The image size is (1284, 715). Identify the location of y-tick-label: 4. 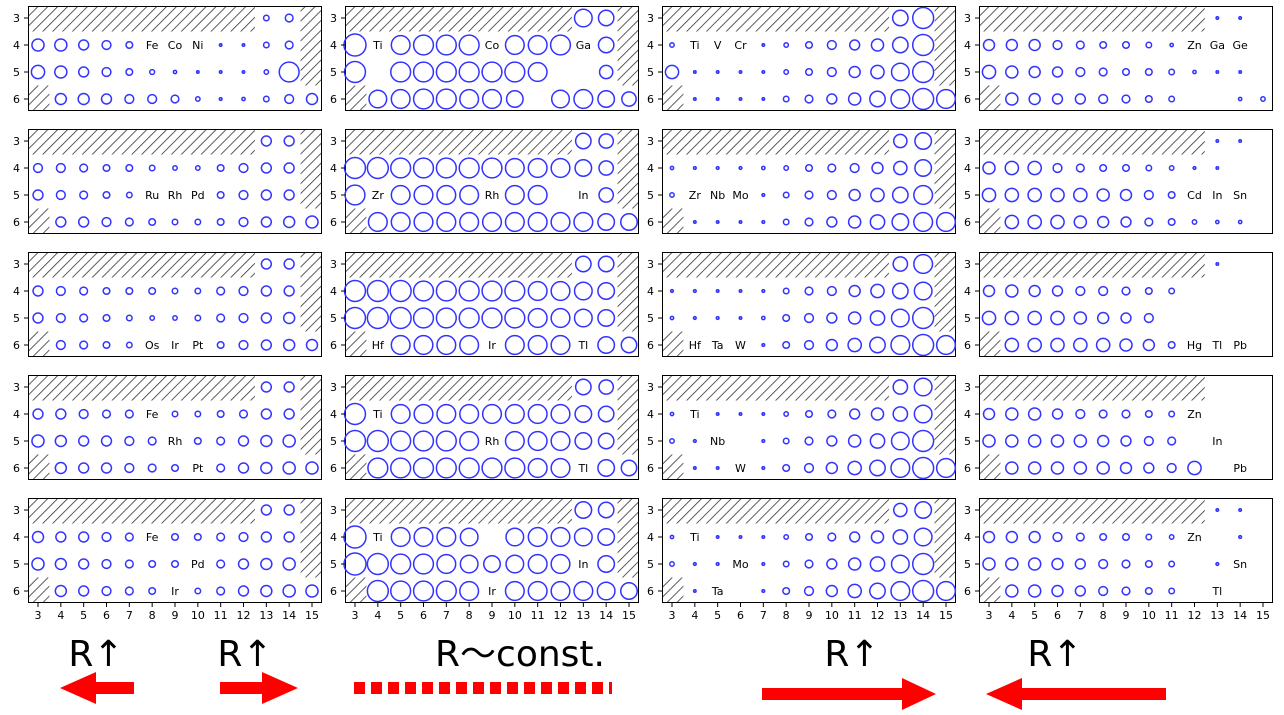
(967, 45).